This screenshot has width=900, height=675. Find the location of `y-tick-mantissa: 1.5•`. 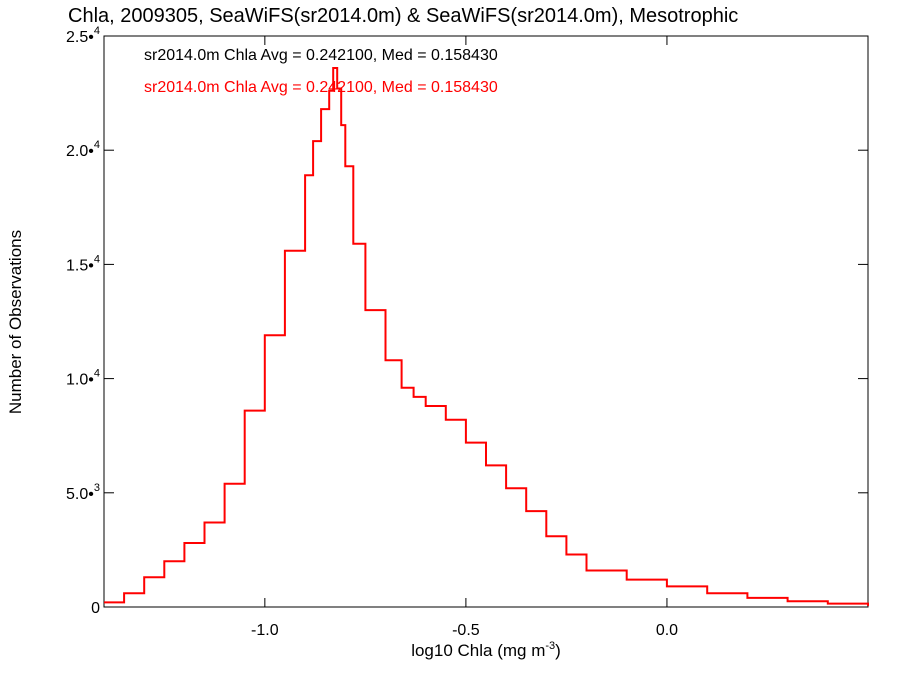

y-tick-mantissa: 1.5• is located at coordinates (80, 265).